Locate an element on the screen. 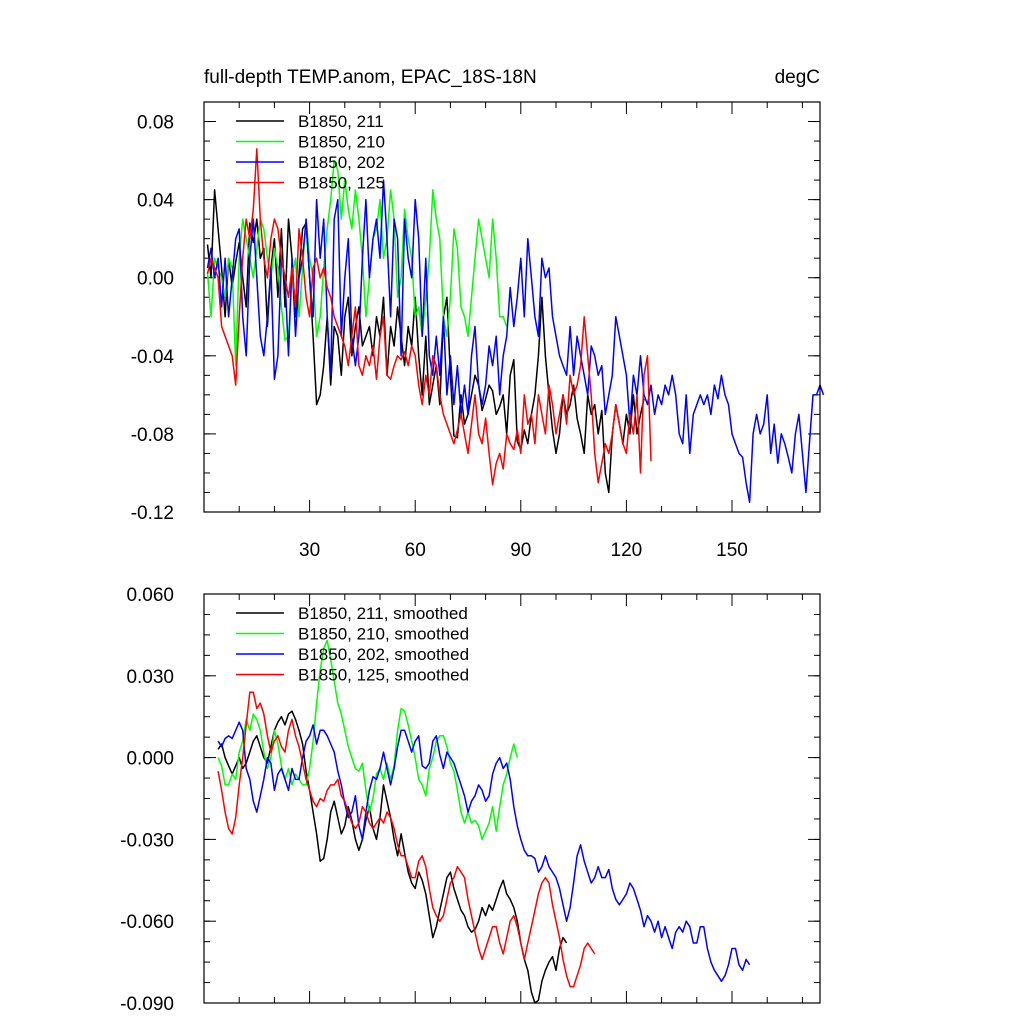 The width and height of the screenshot is (1024, 1024). y-tick-label: 0.08 is located at coordinates (155, 123).